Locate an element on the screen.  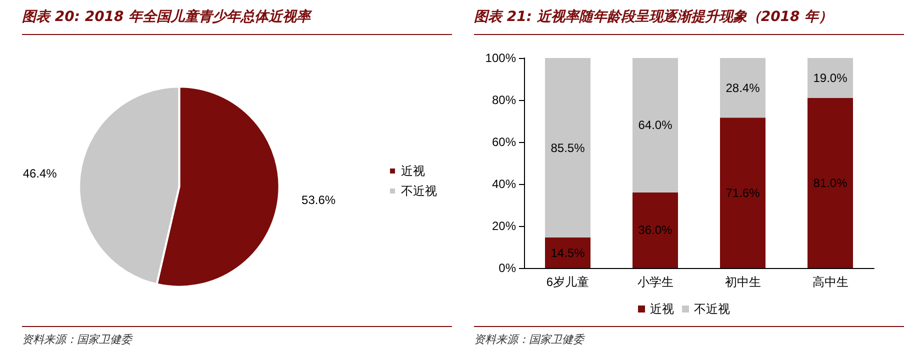
data-label: 46.4% is located at coordinates (40, 173).